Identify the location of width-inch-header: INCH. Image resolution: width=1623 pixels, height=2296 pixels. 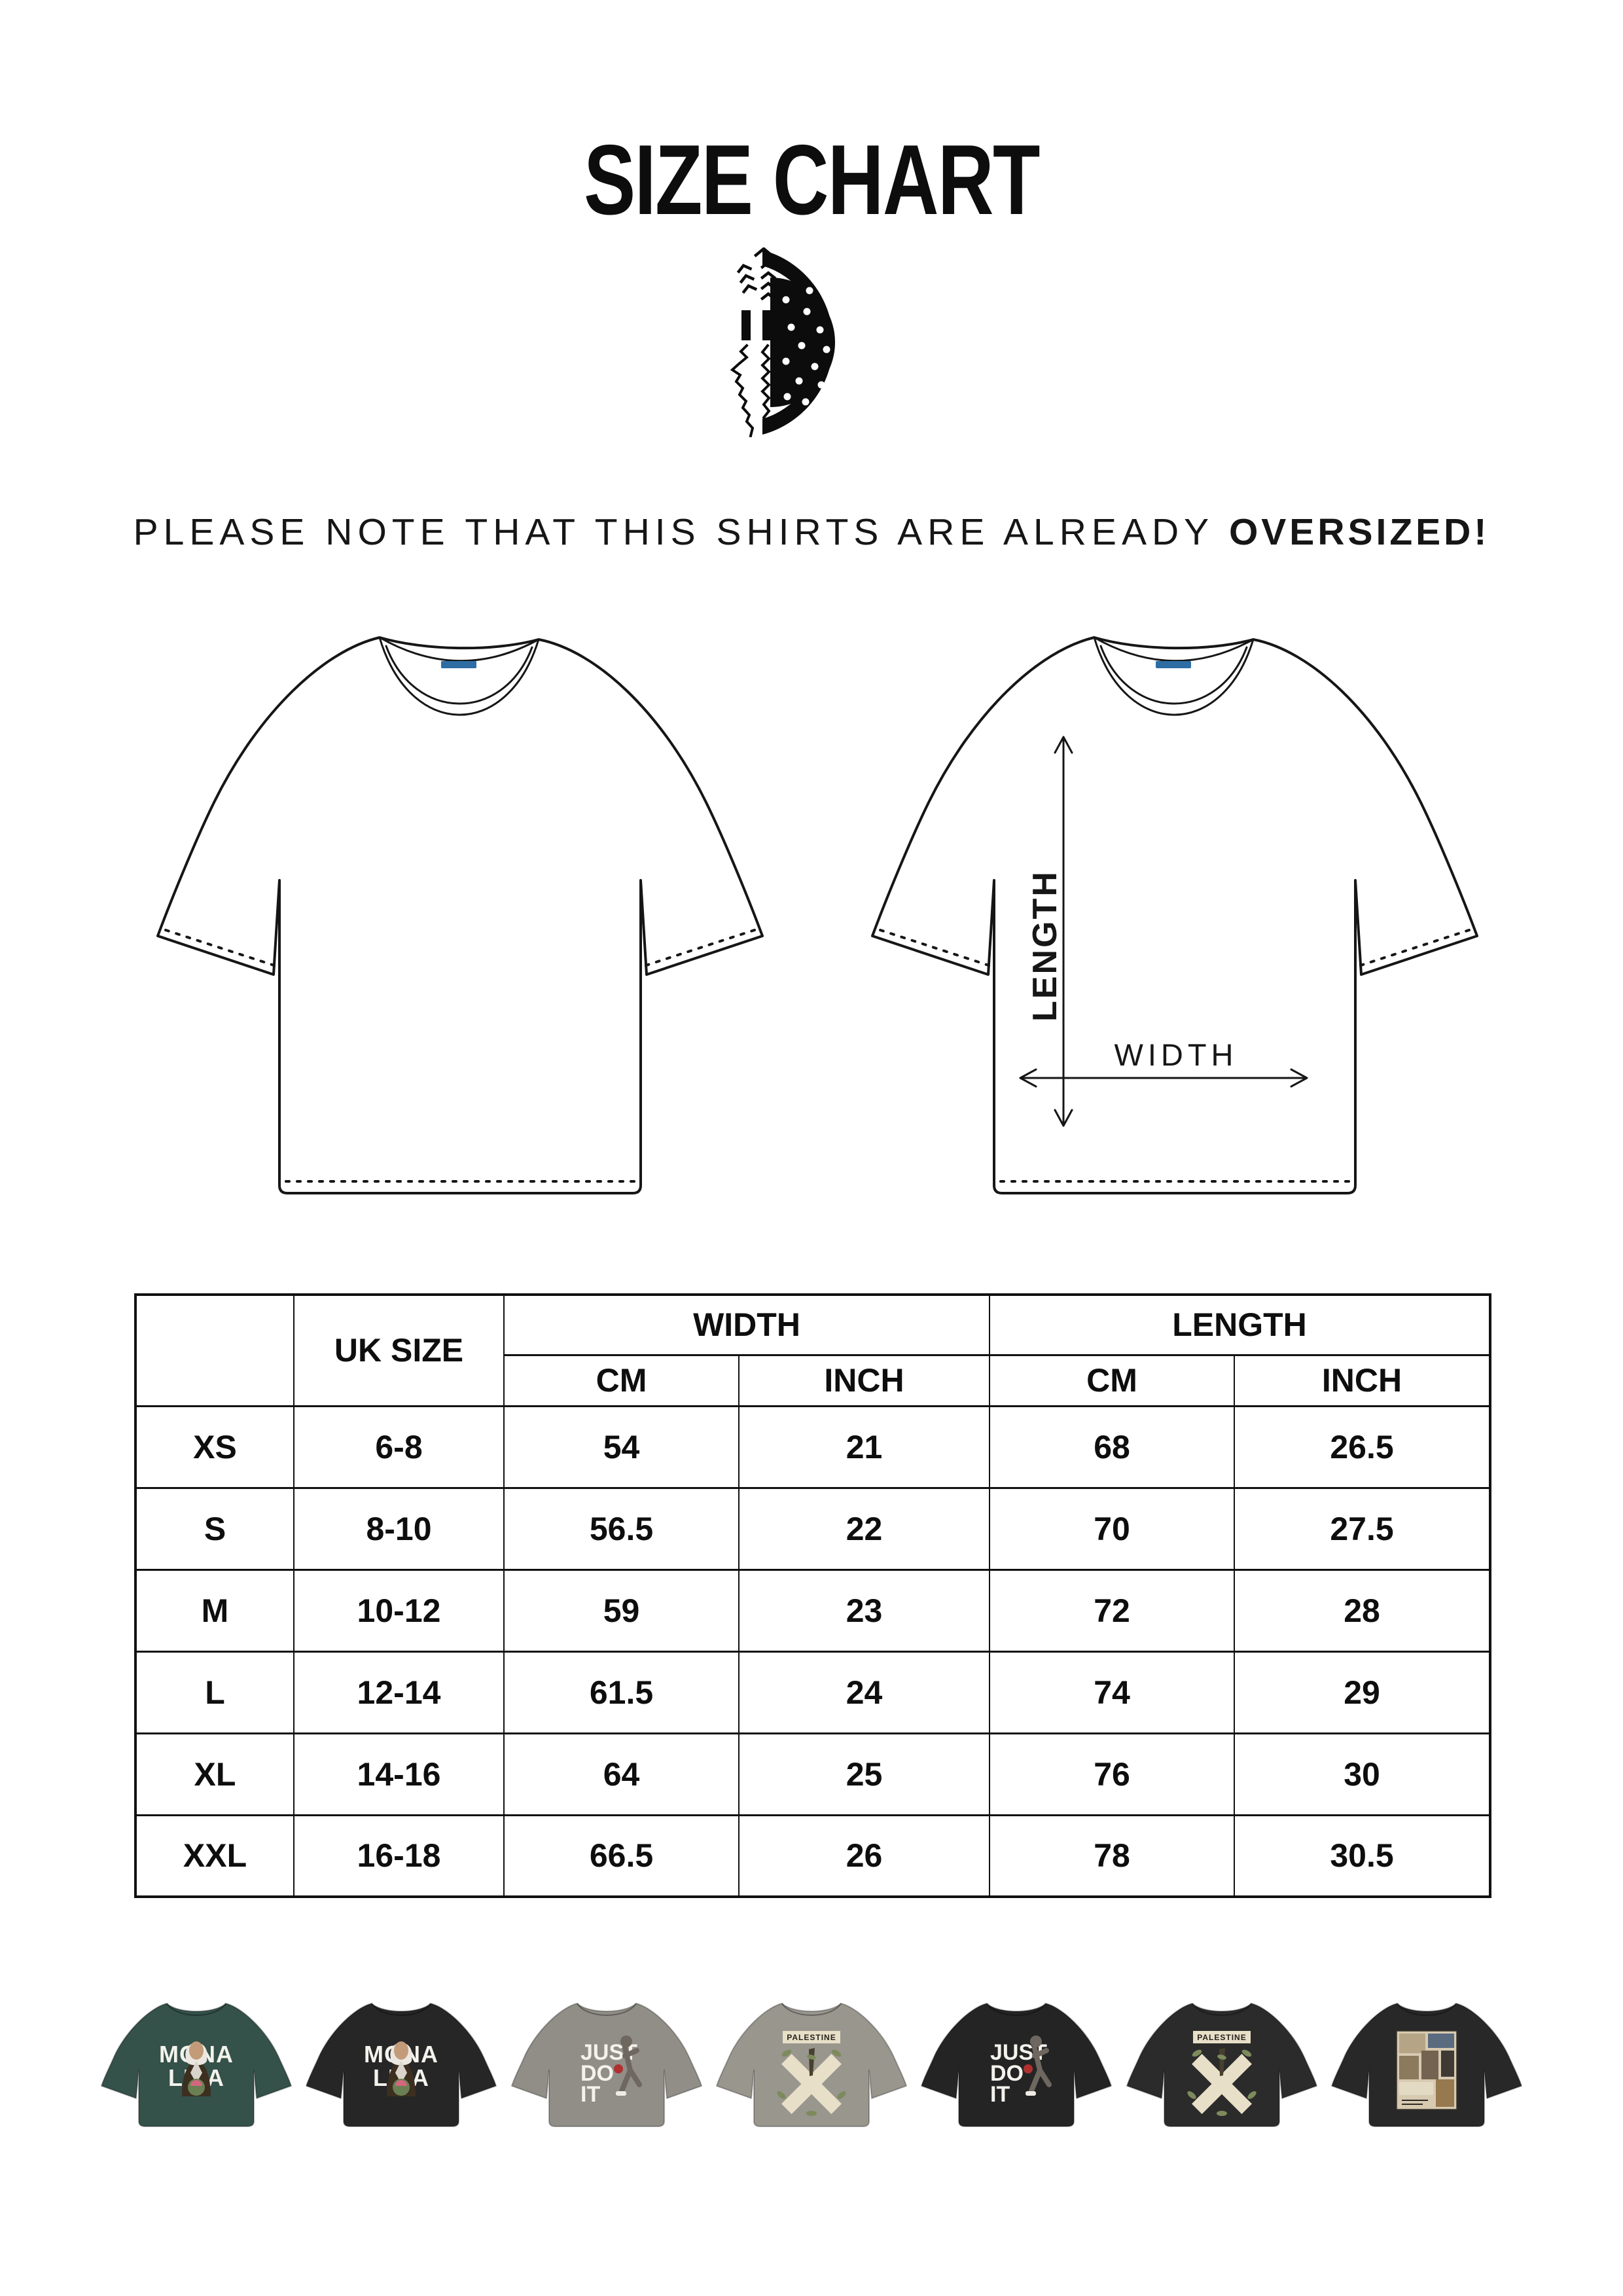
(864, 1381).